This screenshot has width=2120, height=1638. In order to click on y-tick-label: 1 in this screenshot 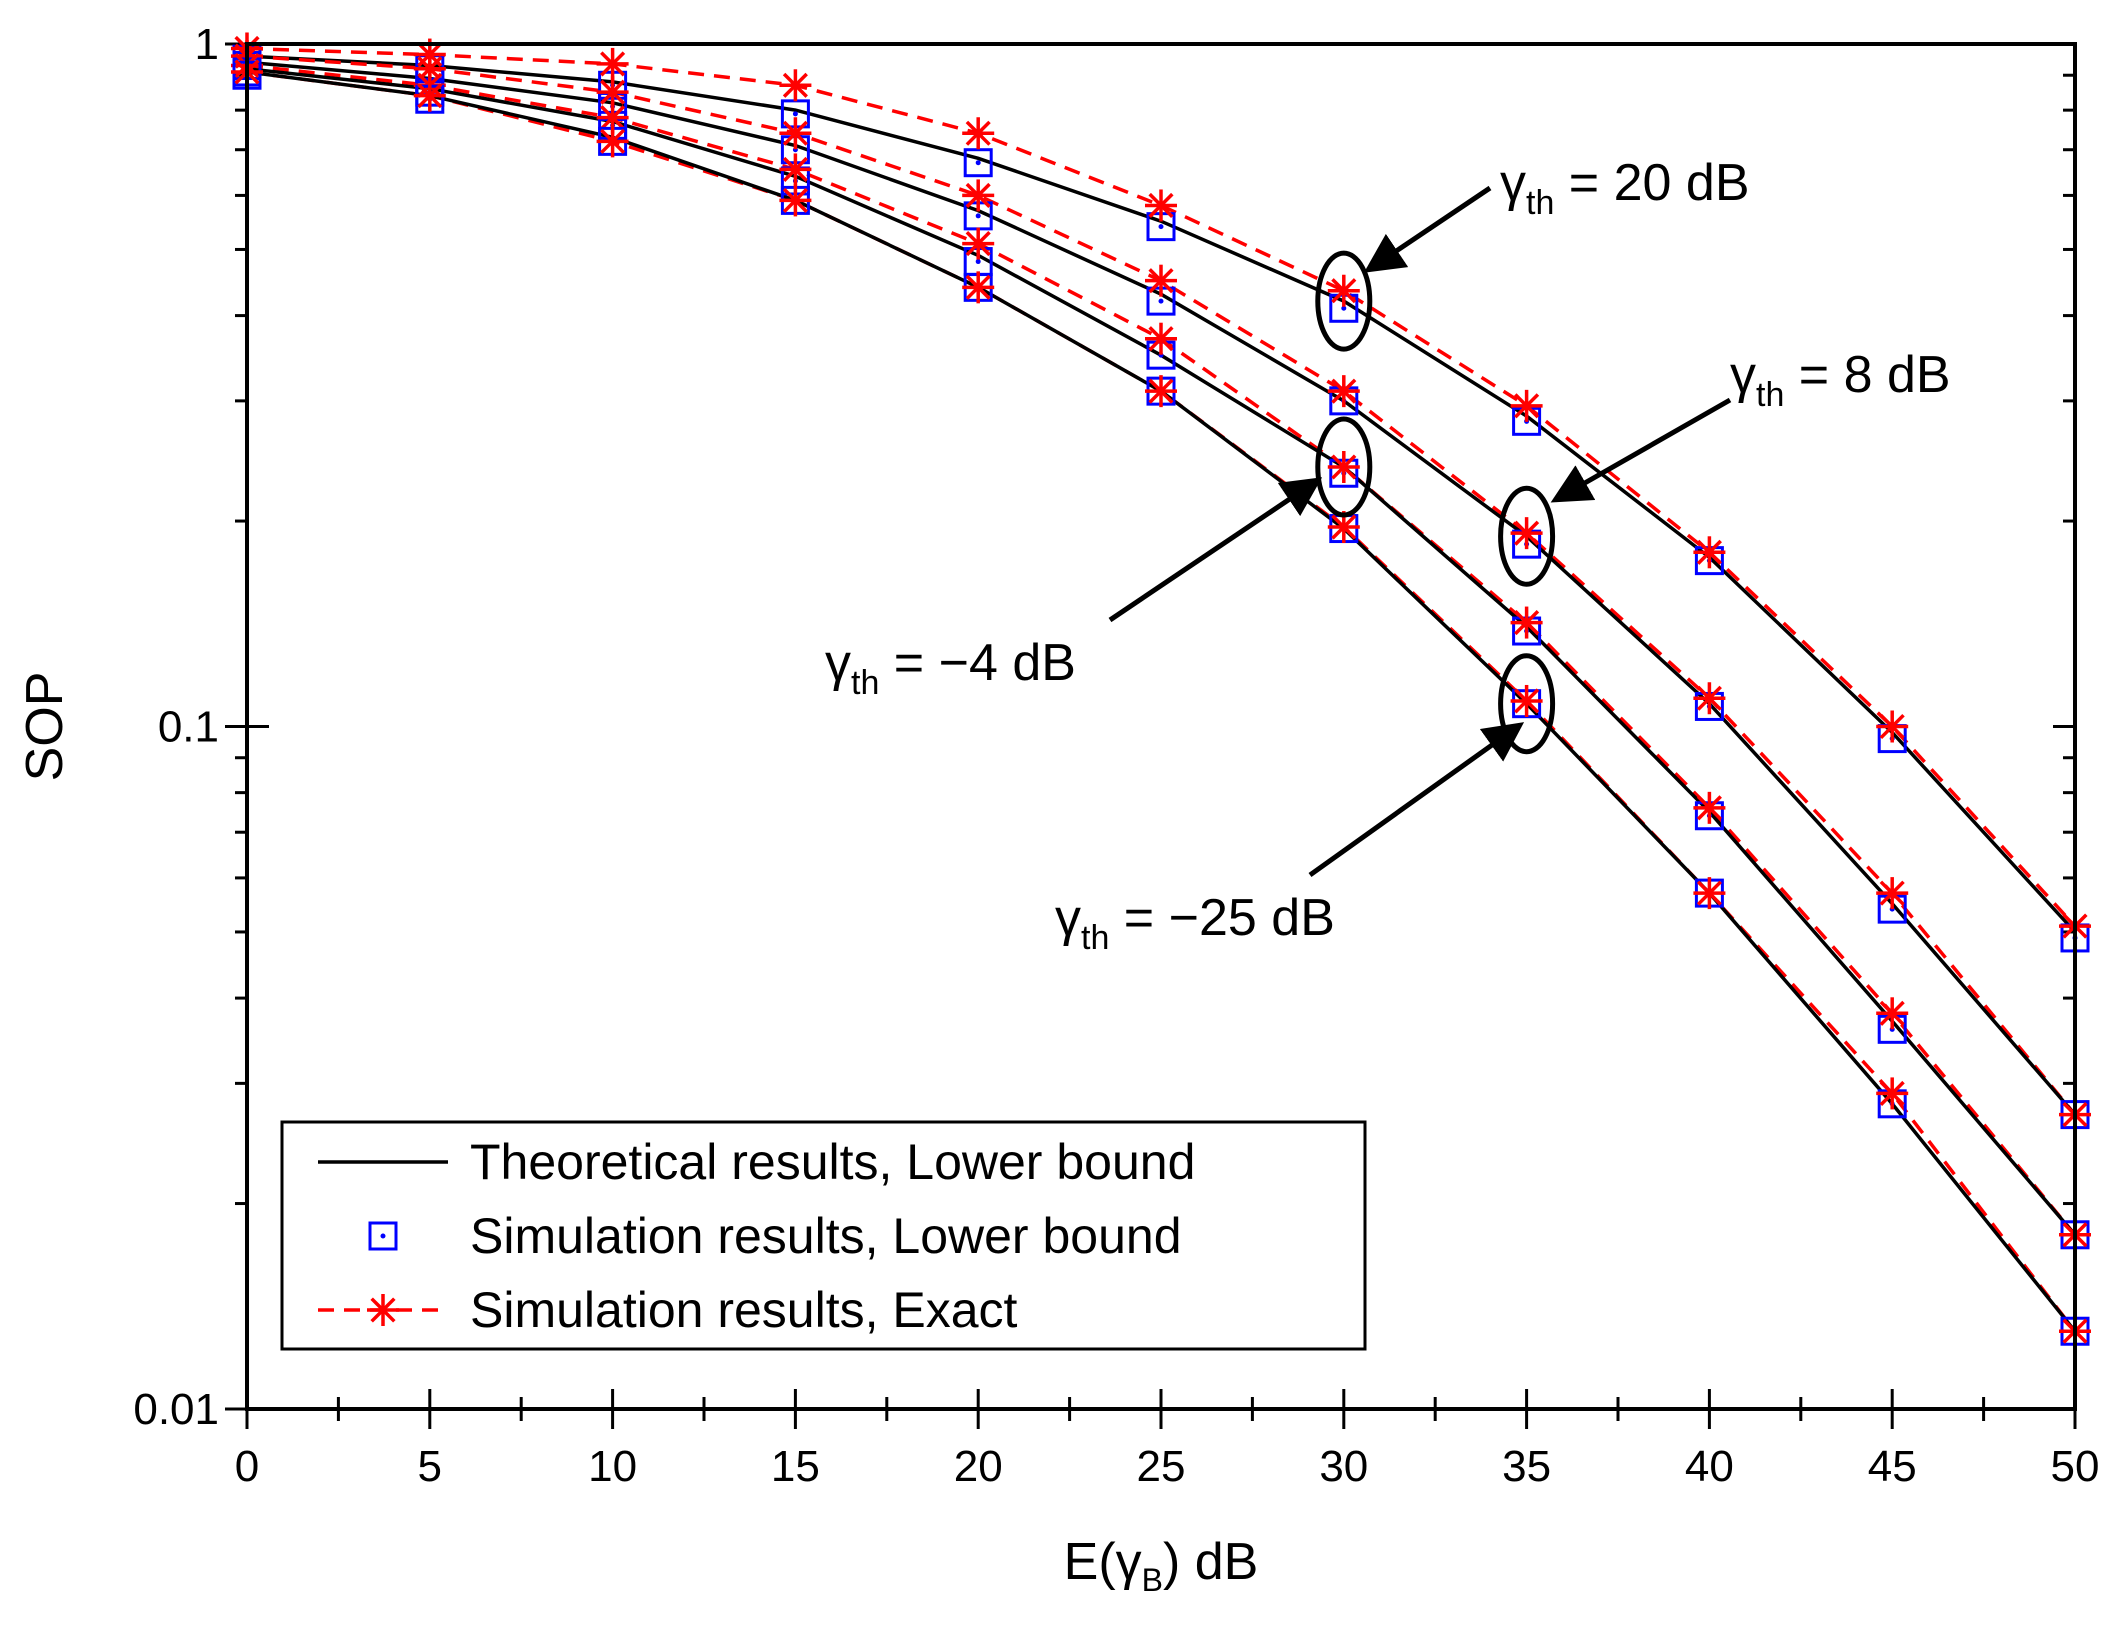, I will do `click(207, 44)`.